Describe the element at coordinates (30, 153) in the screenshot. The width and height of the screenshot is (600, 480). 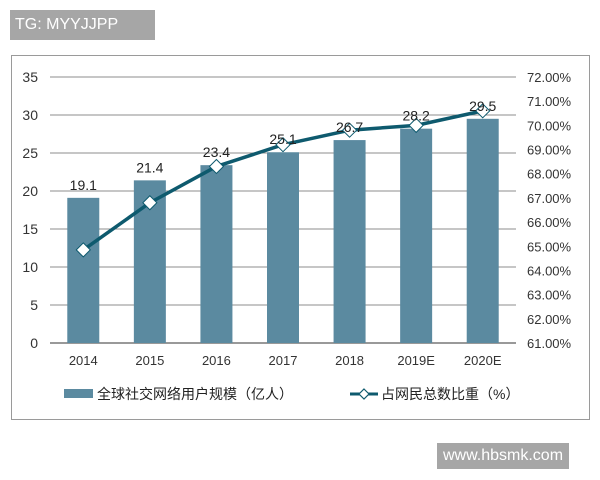
I see `left-tick-label: 25` at that location.